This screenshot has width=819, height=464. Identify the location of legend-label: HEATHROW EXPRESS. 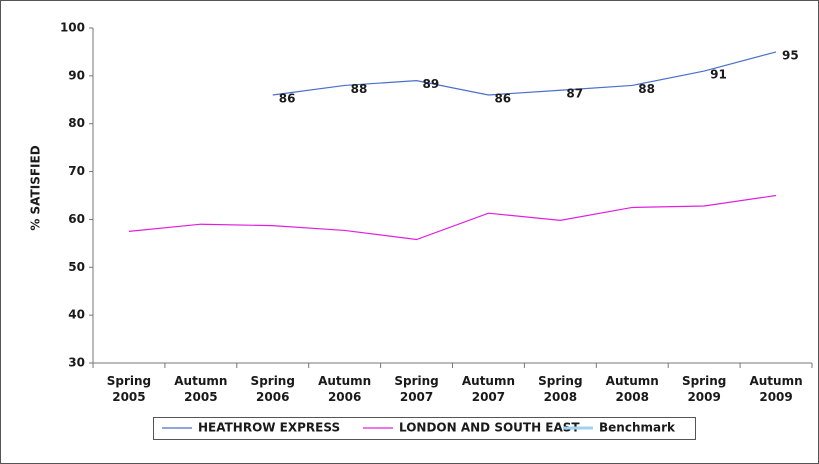
(269, 428).